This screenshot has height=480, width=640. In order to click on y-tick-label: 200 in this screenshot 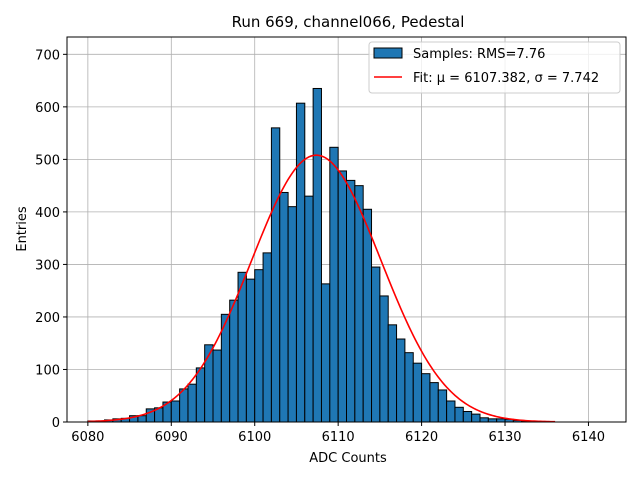, I will do `click(47, 318)`.